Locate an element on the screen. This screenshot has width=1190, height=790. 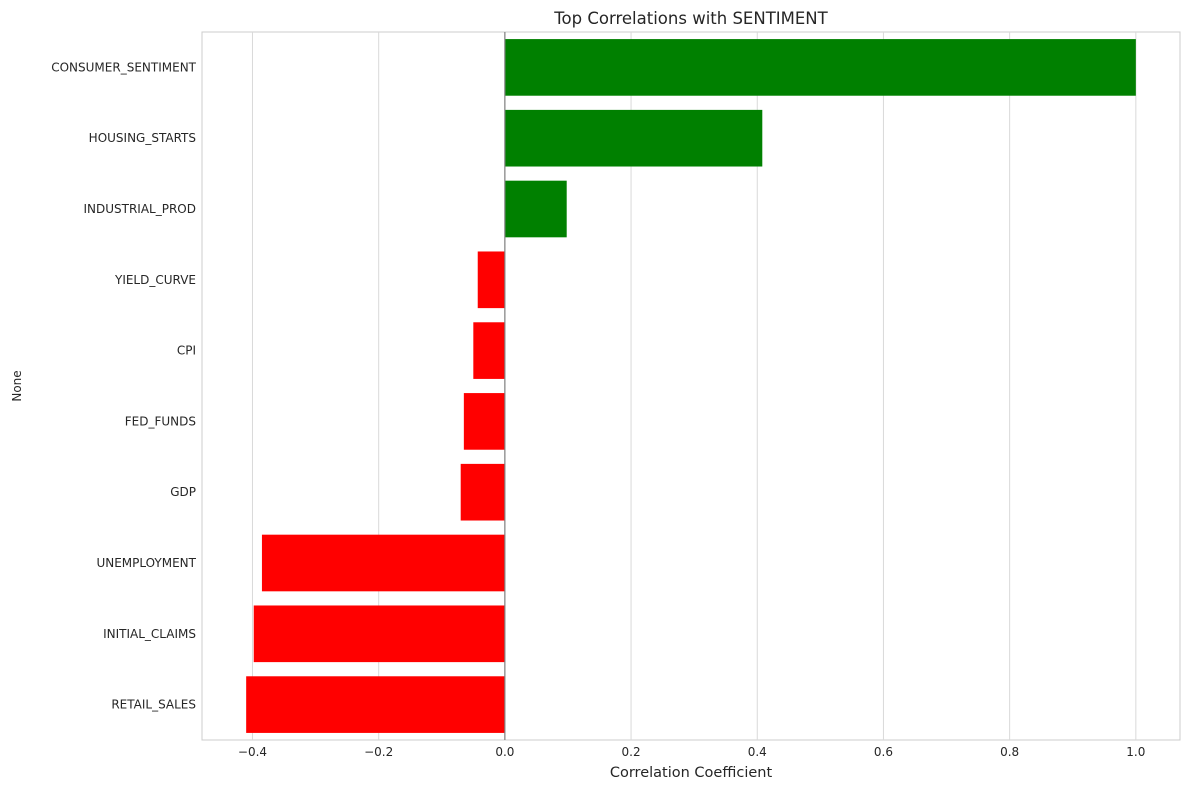
chart-title: Top Correlations with SENTIMENT is located at coordinates (690, 18).